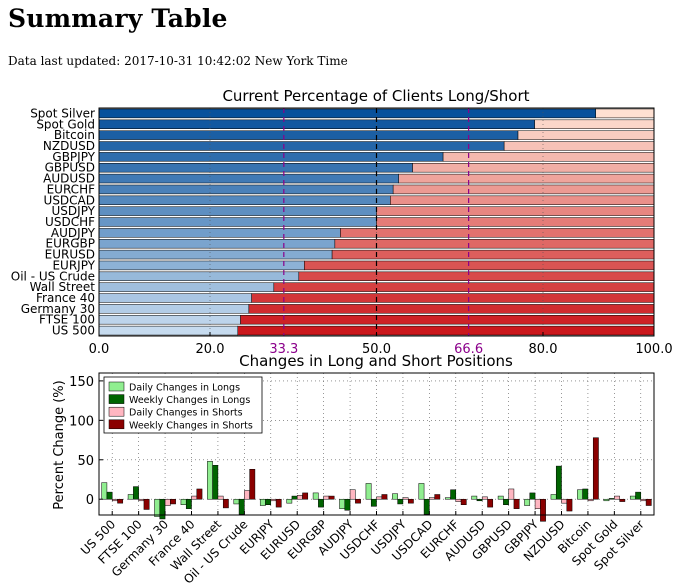 This screenshot has width=680, height=587. Describe the element at coordinates (183, 405) in the screenshot. I see `chart2-legend-box` at that location.